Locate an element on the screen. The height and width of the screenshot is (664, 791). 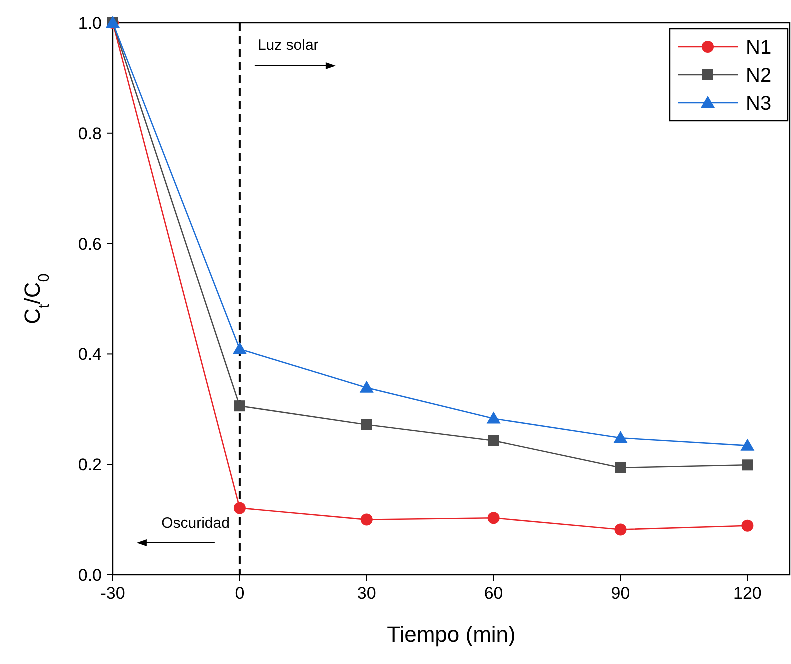
x-tick-label: 0 is located at coordinates (240, 593).